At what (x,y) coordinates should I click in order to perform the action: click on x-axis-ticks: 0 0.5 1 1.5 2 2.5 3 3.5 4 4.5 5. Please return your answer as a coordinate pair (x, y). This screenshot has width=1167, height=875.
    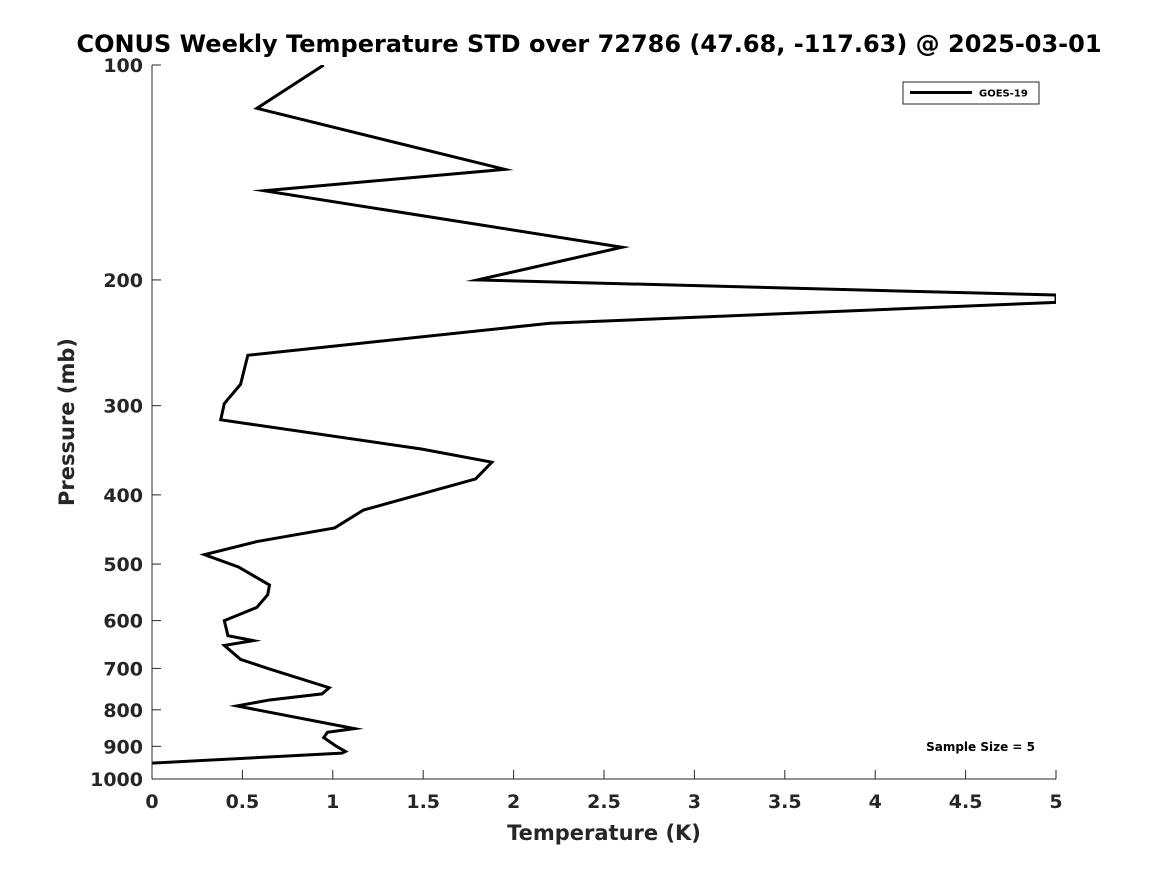
    Looking at the image, I should click on (604, 791).